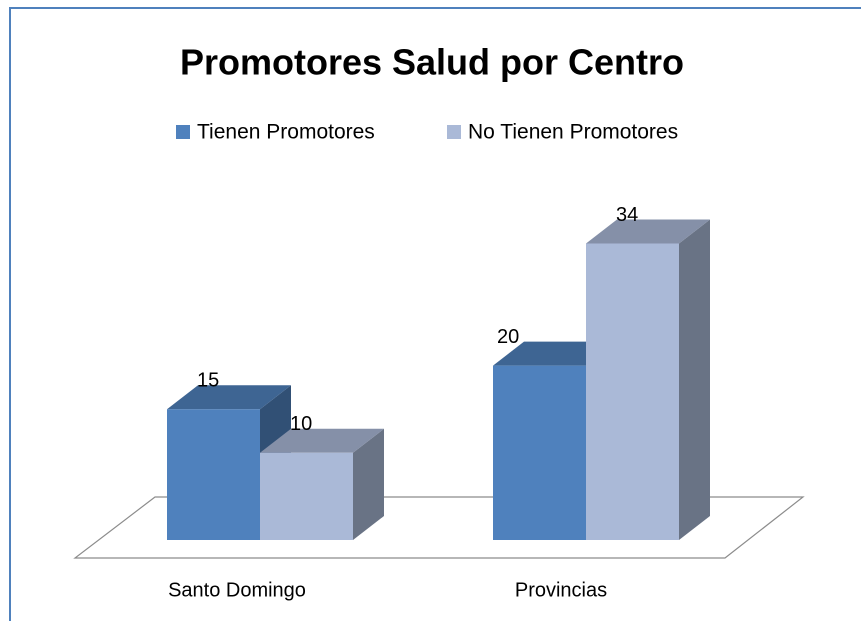 This screenshot has width=861, height=621. Describe the element at coordinates (508, 337) in the screenshot. I see `data-label: 20` at that location.